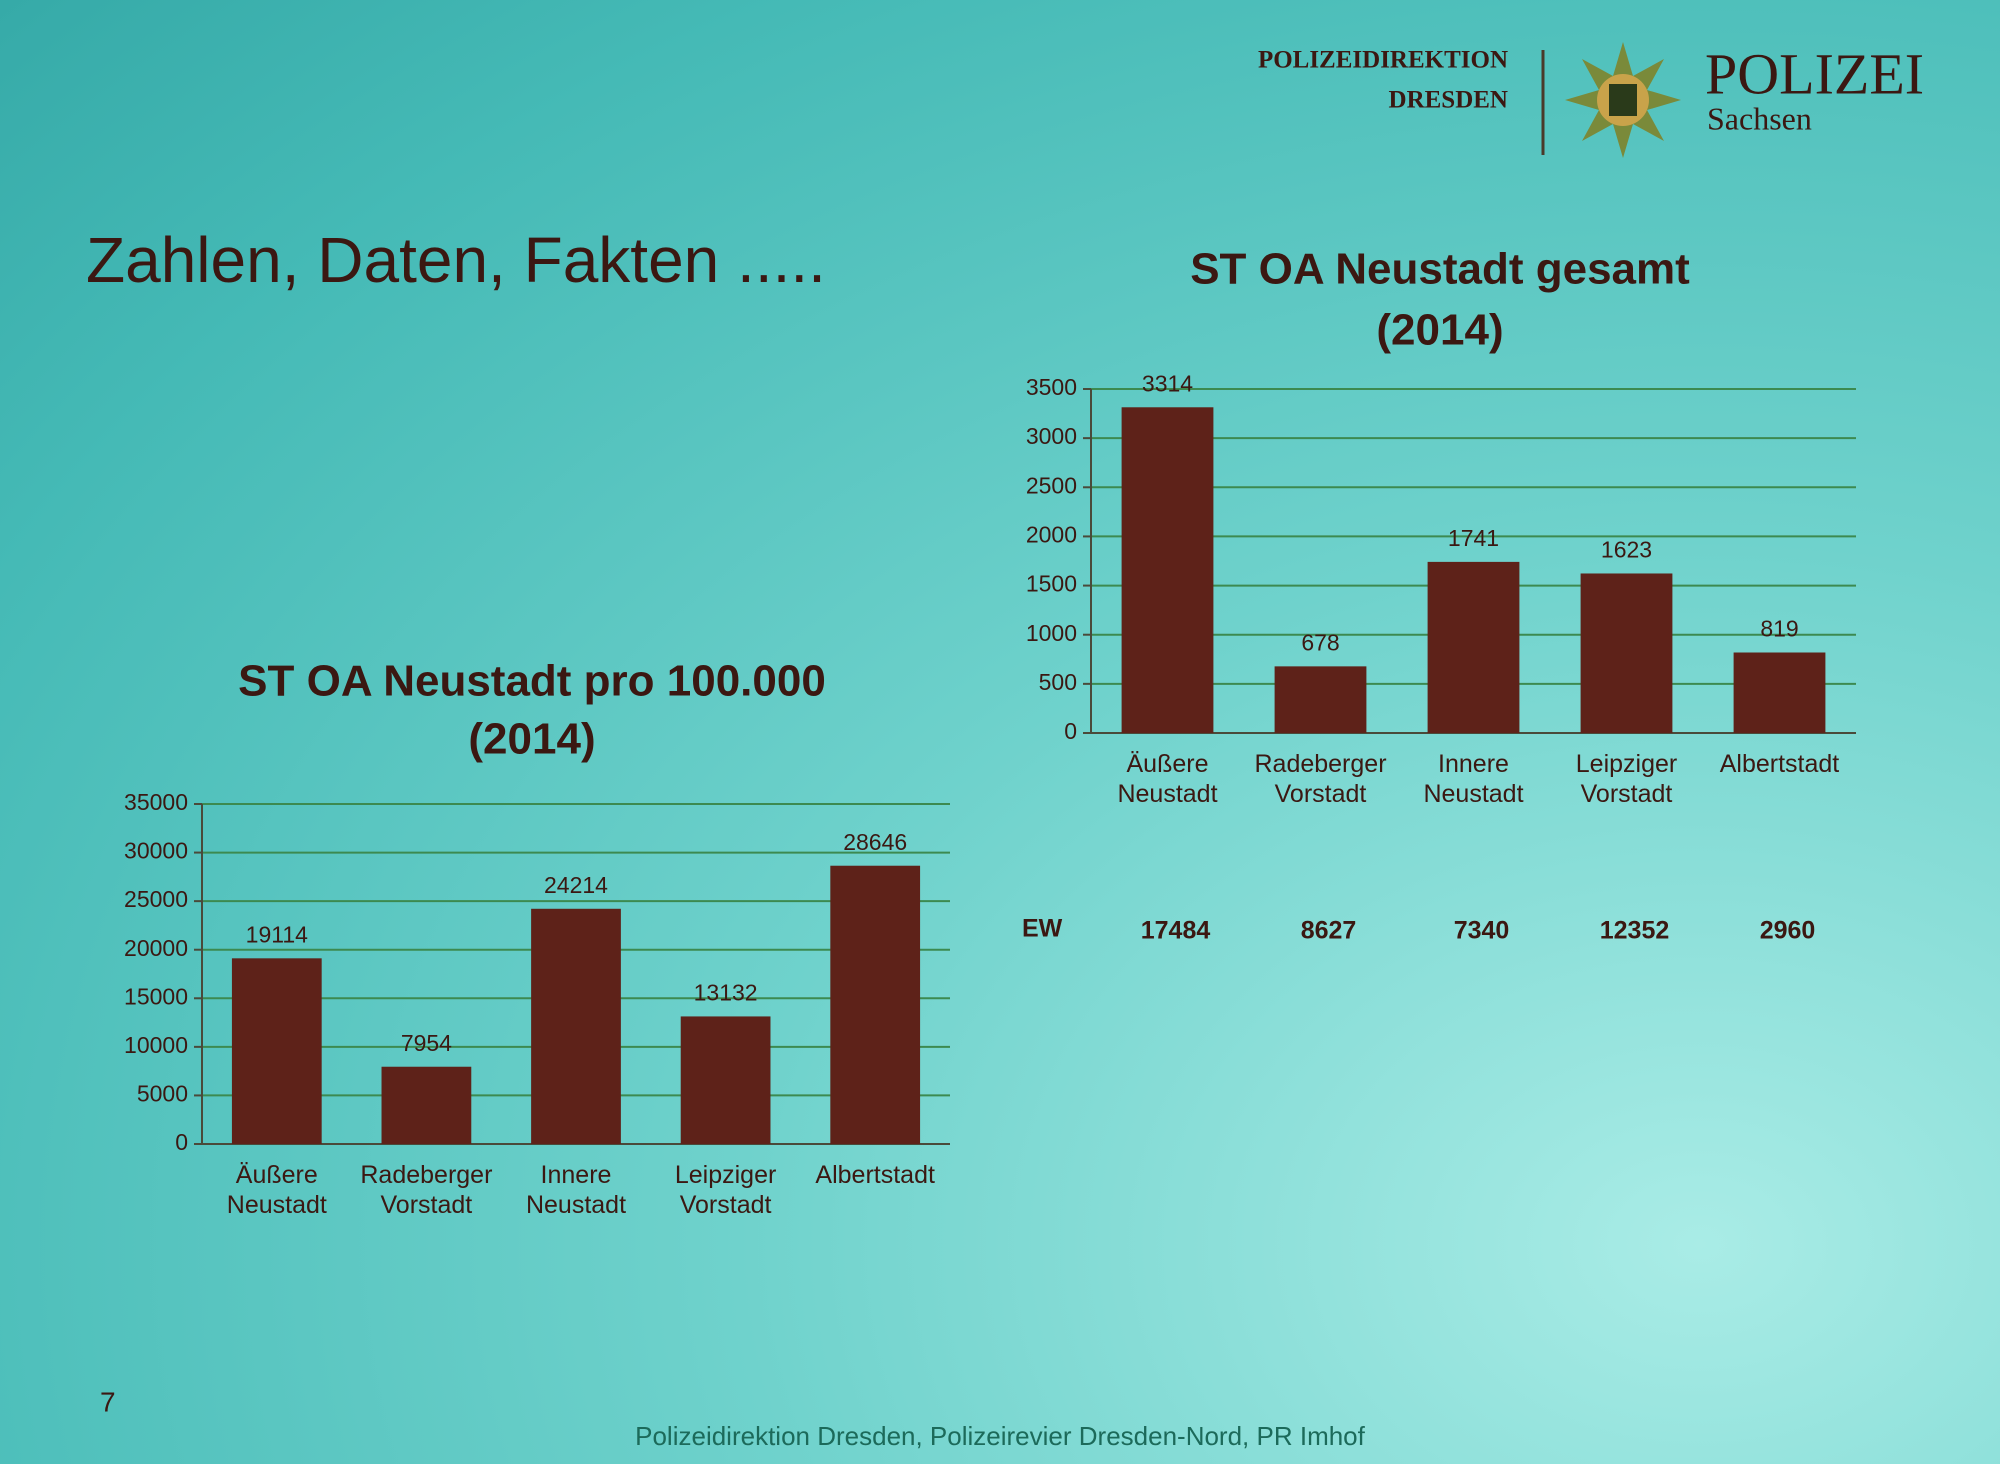 The width and height of the screenshot is (2000, 1464). What do you see at coordinates (277, 934) in the screenshot?
I see `data-label: 19114` at bounding box center [277, 934].